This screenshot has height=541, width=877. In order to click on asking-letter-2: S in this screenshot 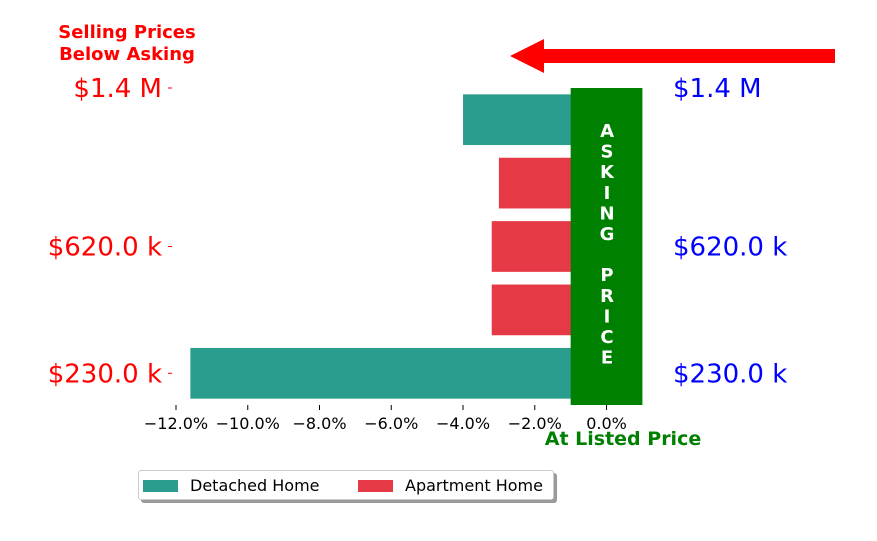, I will do `click(607, 152)`.